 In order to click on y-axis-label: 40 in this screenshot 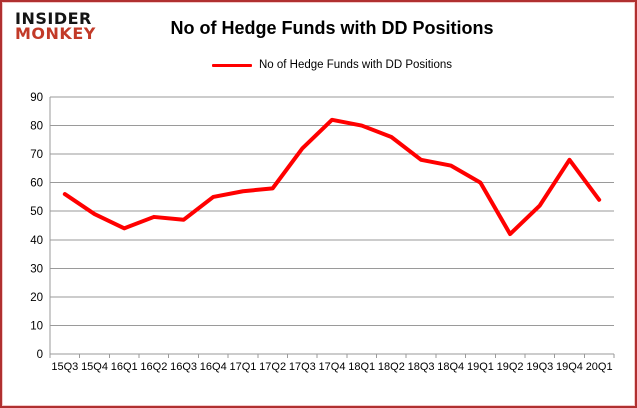, I will do `click(36, 241)`.